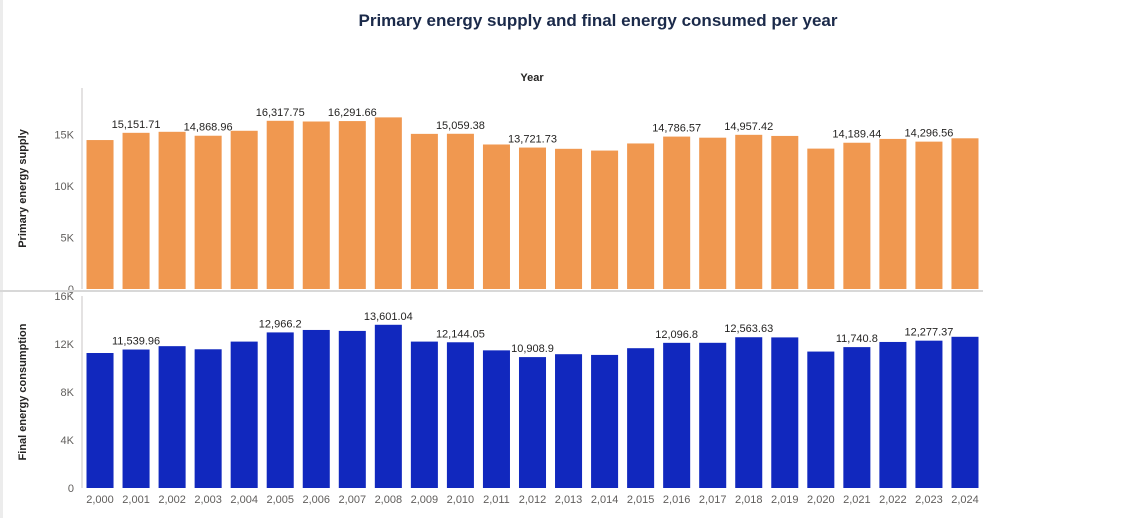 The height and width of the screenshot is (518, 1128). I want to click on panel-1-data-label: 14,189.44, so click(856, 135).